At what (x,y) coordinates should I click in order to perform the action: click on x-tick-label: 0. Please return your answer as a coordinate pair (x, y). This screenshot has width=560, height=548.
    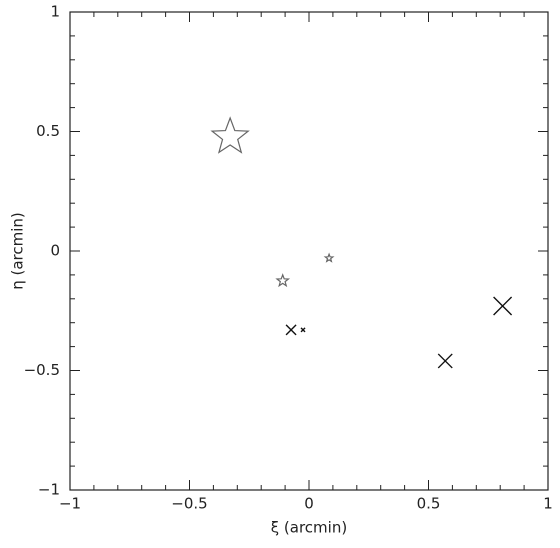
    Looking at the image, I should click on (309, 504).